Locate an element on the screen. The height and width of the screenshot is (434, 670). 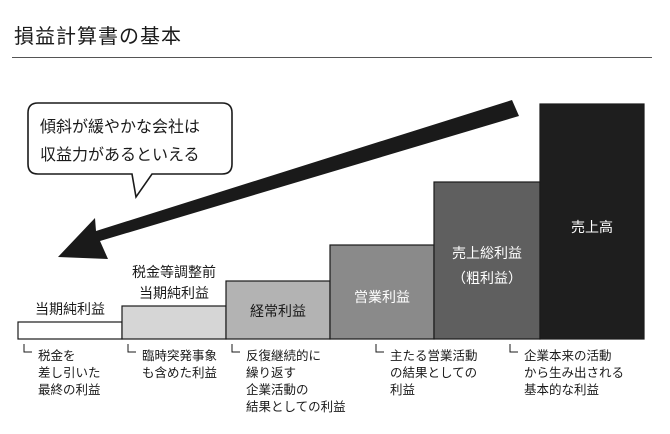
step-label-3-line-1: 経常利益 is located at coordinates (278, 312).